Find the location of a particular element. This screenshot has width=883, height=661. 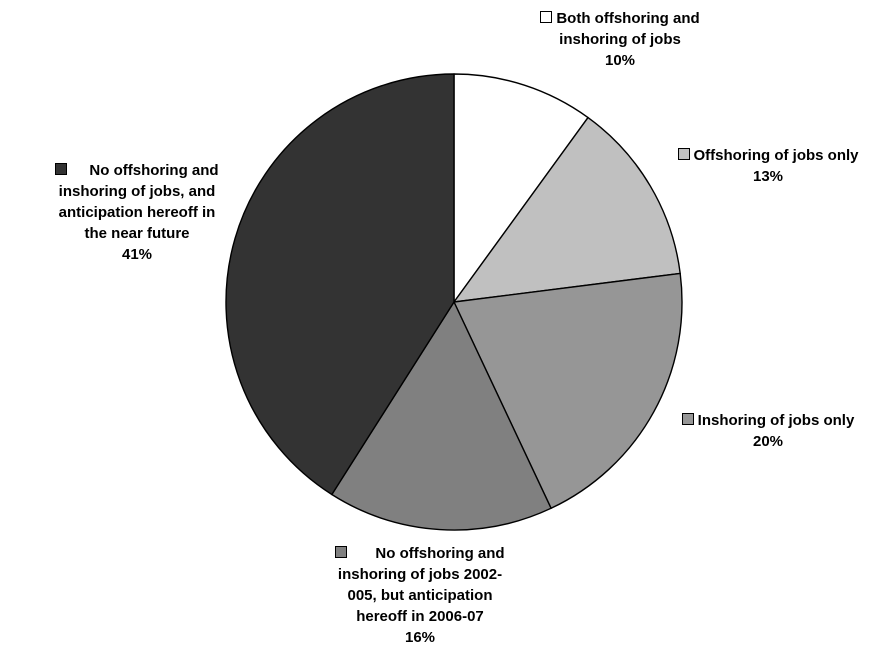

label-inshoring-line-1: Inshoring of jobs only is located at coordinates (776, 420).